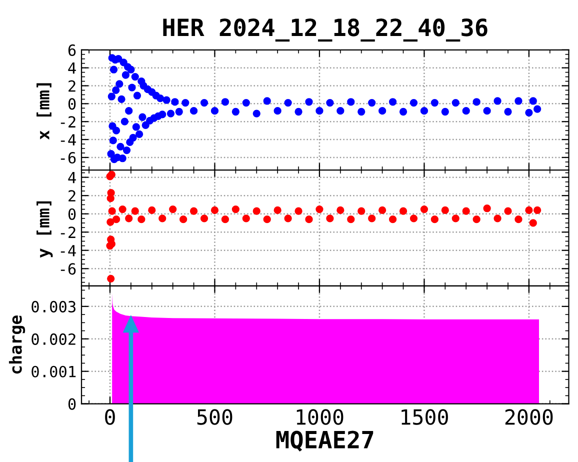 This screenshot has width=578, height=462. What do you see at coordinates (325, 441) in the screenshot?
I see `x-axis-title: MQEAE27` at bounding box center [325, 441].